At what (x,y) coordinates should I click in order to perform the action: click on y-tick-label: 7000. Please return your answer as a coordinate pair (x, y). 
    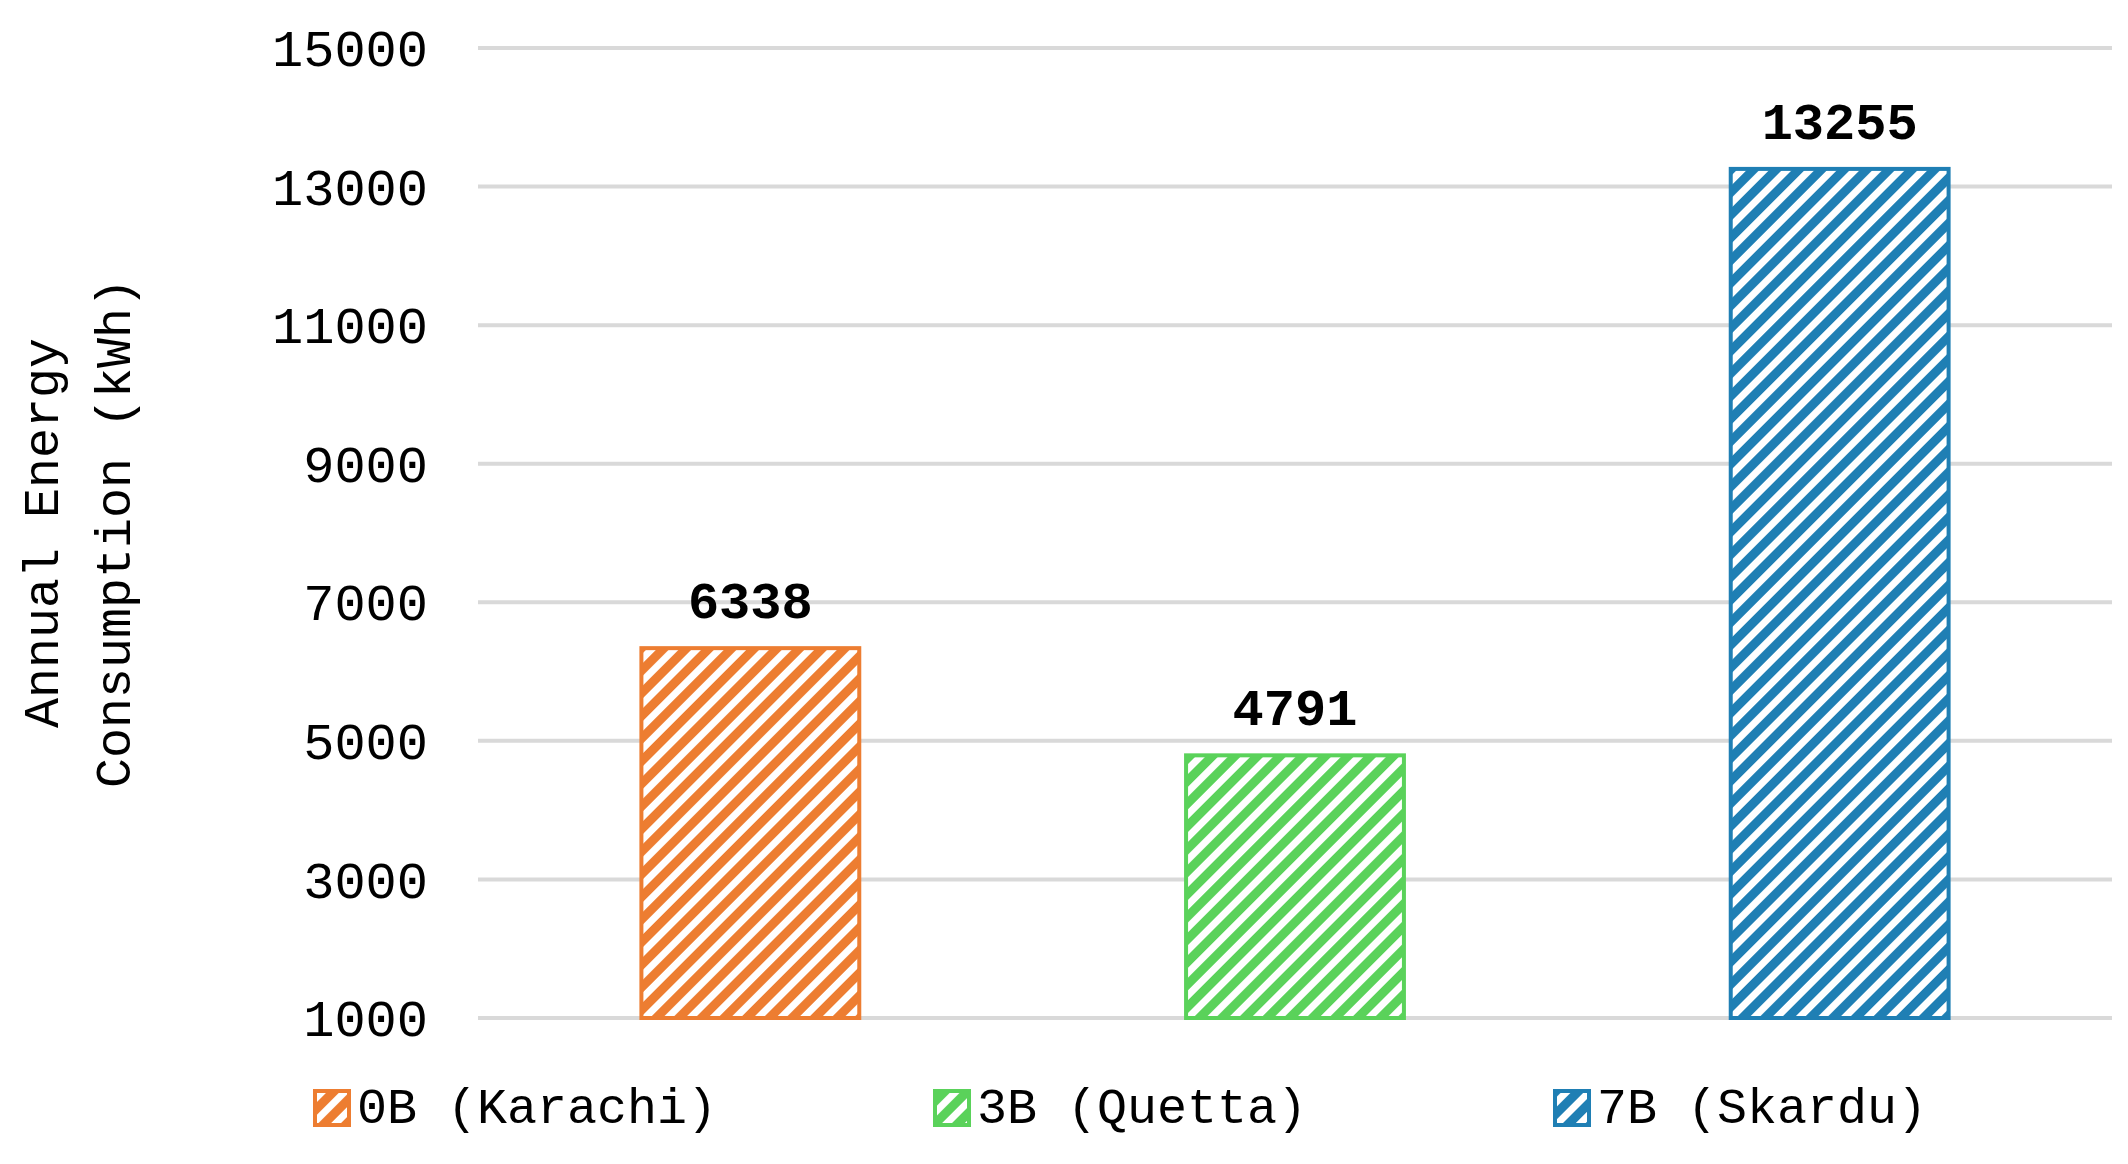
    Looking at the image, I should click on (365, 607).